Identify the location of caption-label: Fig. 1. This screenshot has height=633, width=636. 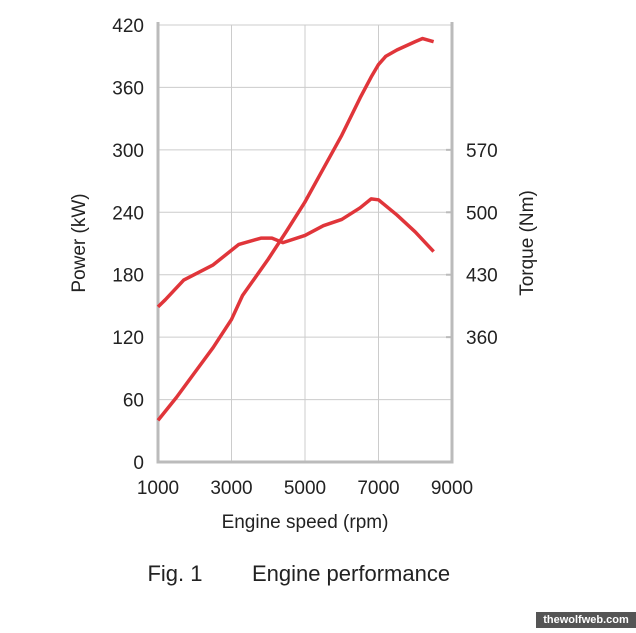
(174, 573).